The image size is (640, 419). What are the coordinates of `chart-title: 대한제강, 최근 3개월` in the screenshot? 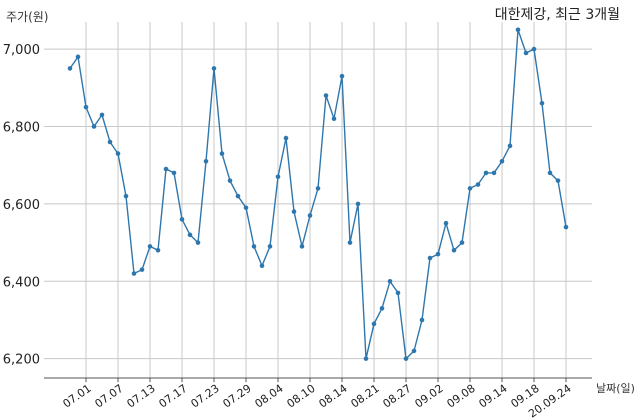 It's located at (557, 15).